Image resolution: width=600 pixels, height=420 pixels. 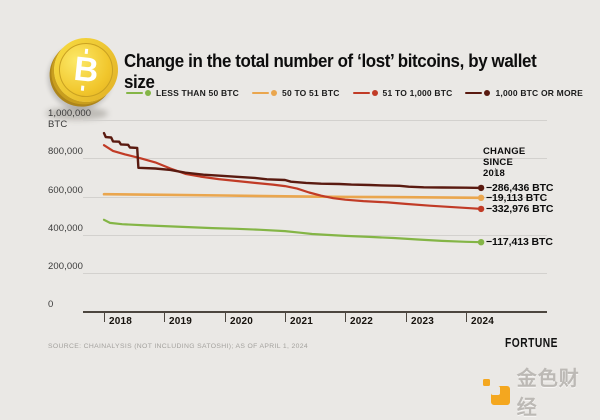 I want to click on legend-item-51-to-1000-btc: 51 TO 1,000 BTC, so click(x=402, y=93).